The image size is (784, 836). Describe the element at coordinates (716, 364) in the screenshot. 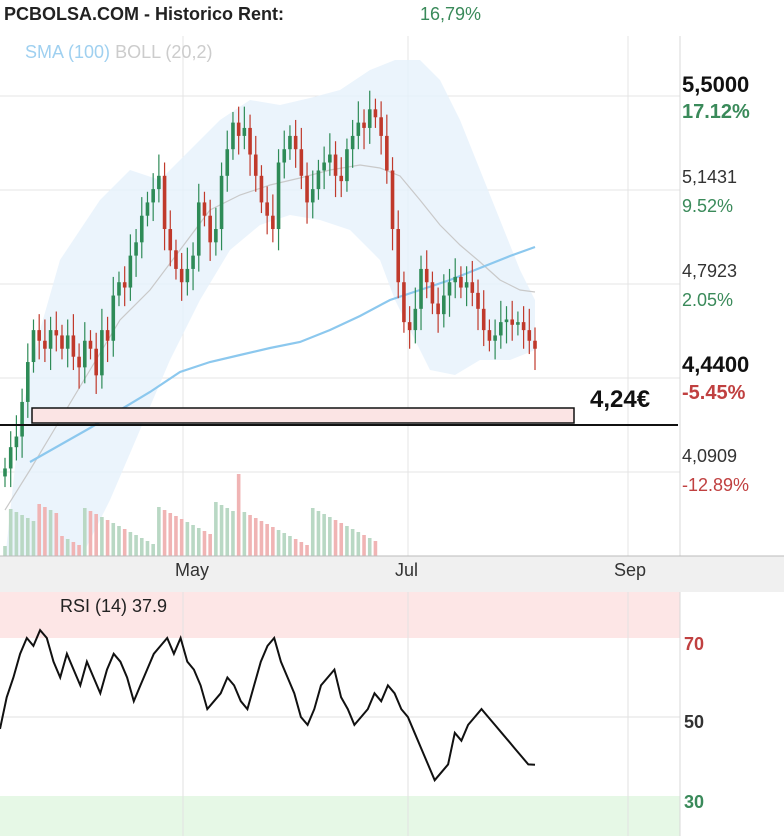

I see `y-tick-label: 4,4400` at that location.